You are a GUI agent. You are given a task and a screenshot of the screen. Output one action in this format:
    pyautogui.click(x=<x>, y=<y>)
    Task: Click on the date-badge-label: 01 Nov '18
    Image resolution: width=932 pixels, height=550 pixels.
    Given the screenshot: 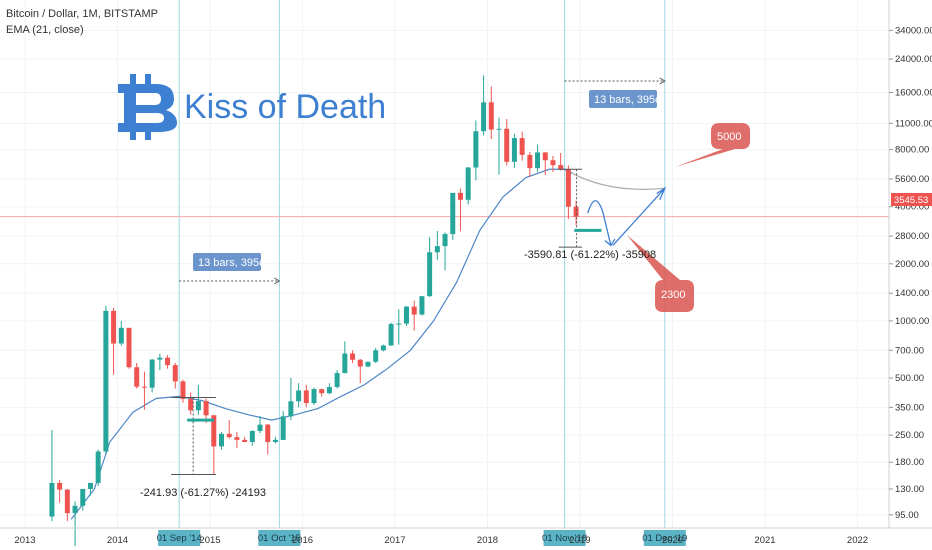 What is the action you would take?
    pyautogui.click(x=564, y=538)
    